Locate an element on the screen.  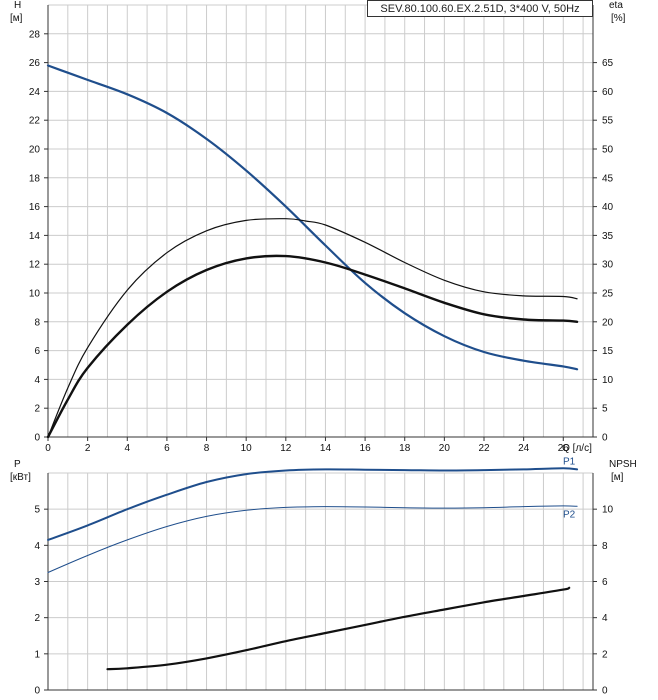
top-left-tick-label: 26 is located at coordinates (35, 63).